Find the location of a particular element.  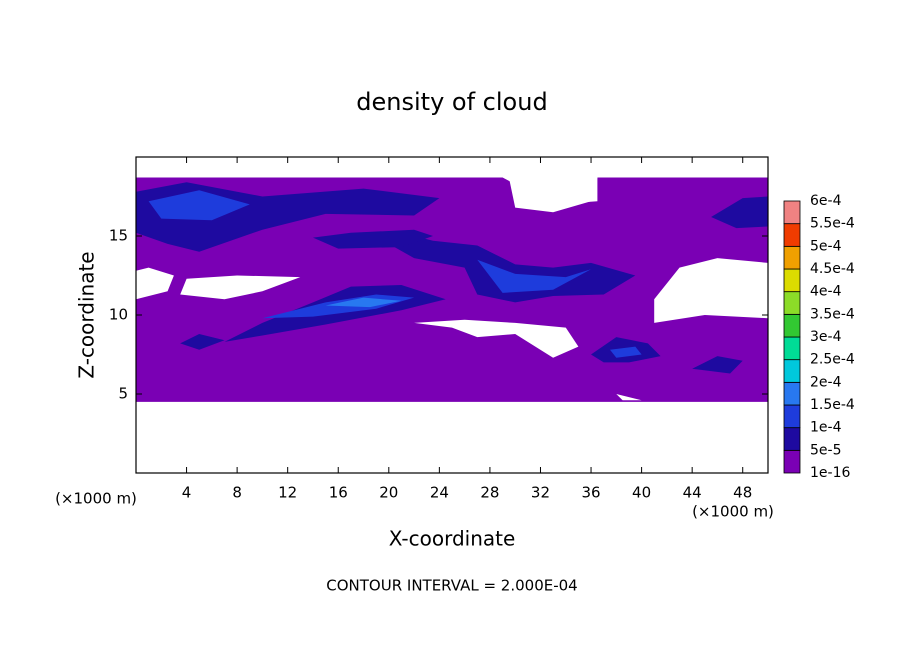

x-unit-label: (×1000 m) is located at coordinates (733, 512).